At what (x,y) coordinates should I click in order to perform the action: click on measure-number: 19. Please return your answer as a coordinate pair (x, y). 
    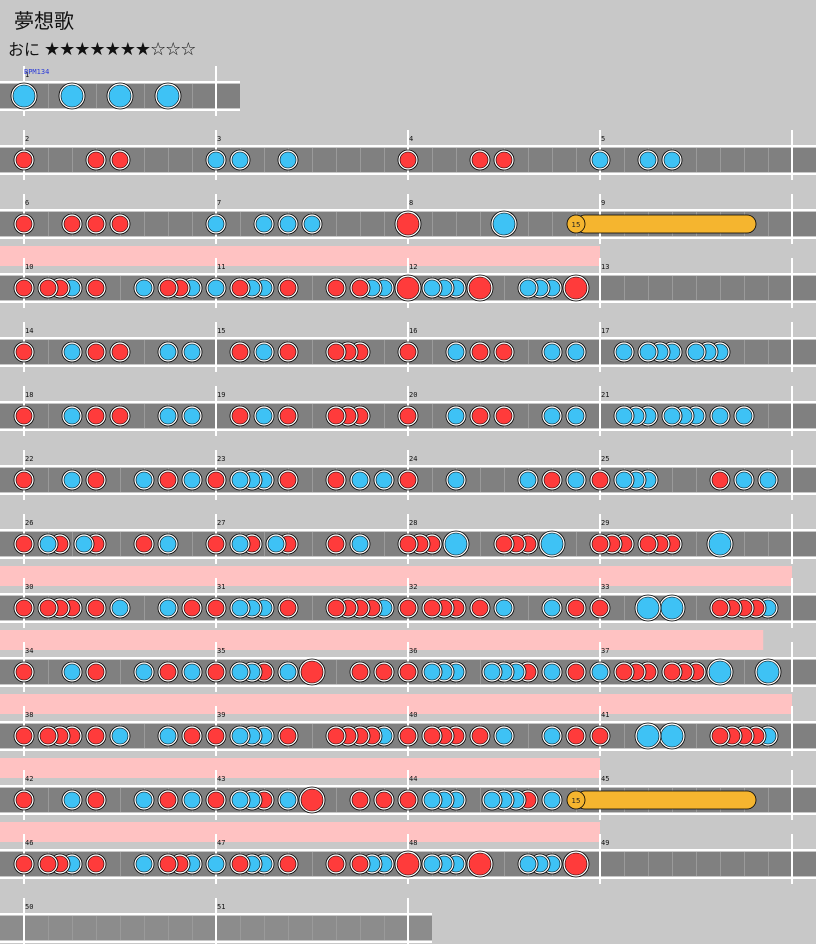
    Looking at the image, I should click on (221, 395).